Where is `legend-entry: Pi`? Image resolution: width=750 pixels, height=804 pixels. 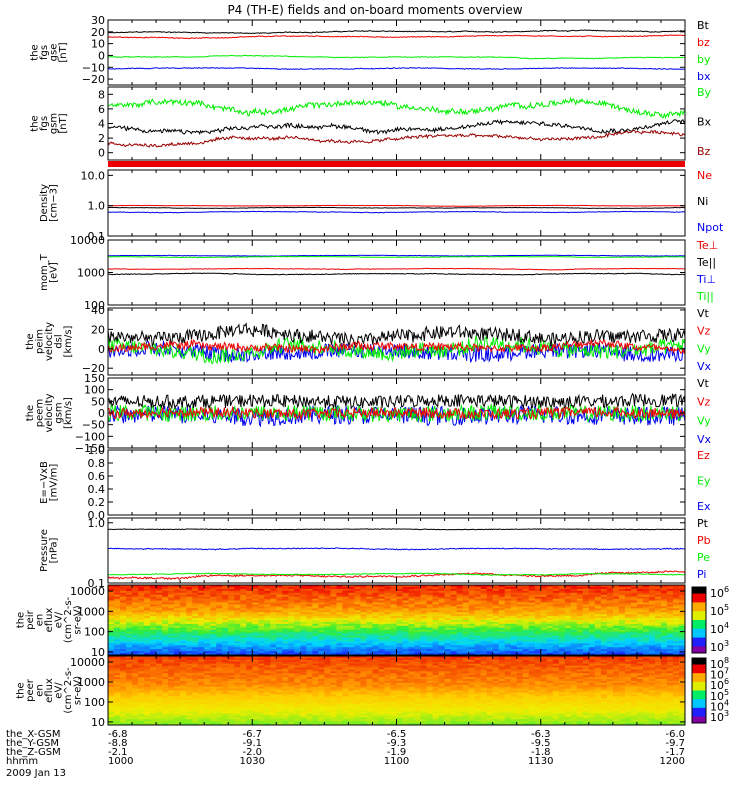 legend-entry: Pi is located at coordinates (701, 574).